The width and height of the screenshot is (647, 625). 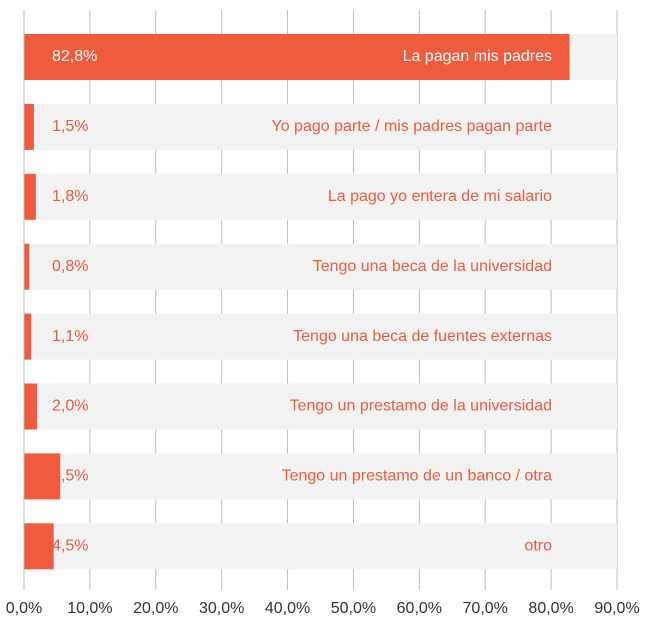 I want to click on category-label: otro, so click(x=538, y=546).